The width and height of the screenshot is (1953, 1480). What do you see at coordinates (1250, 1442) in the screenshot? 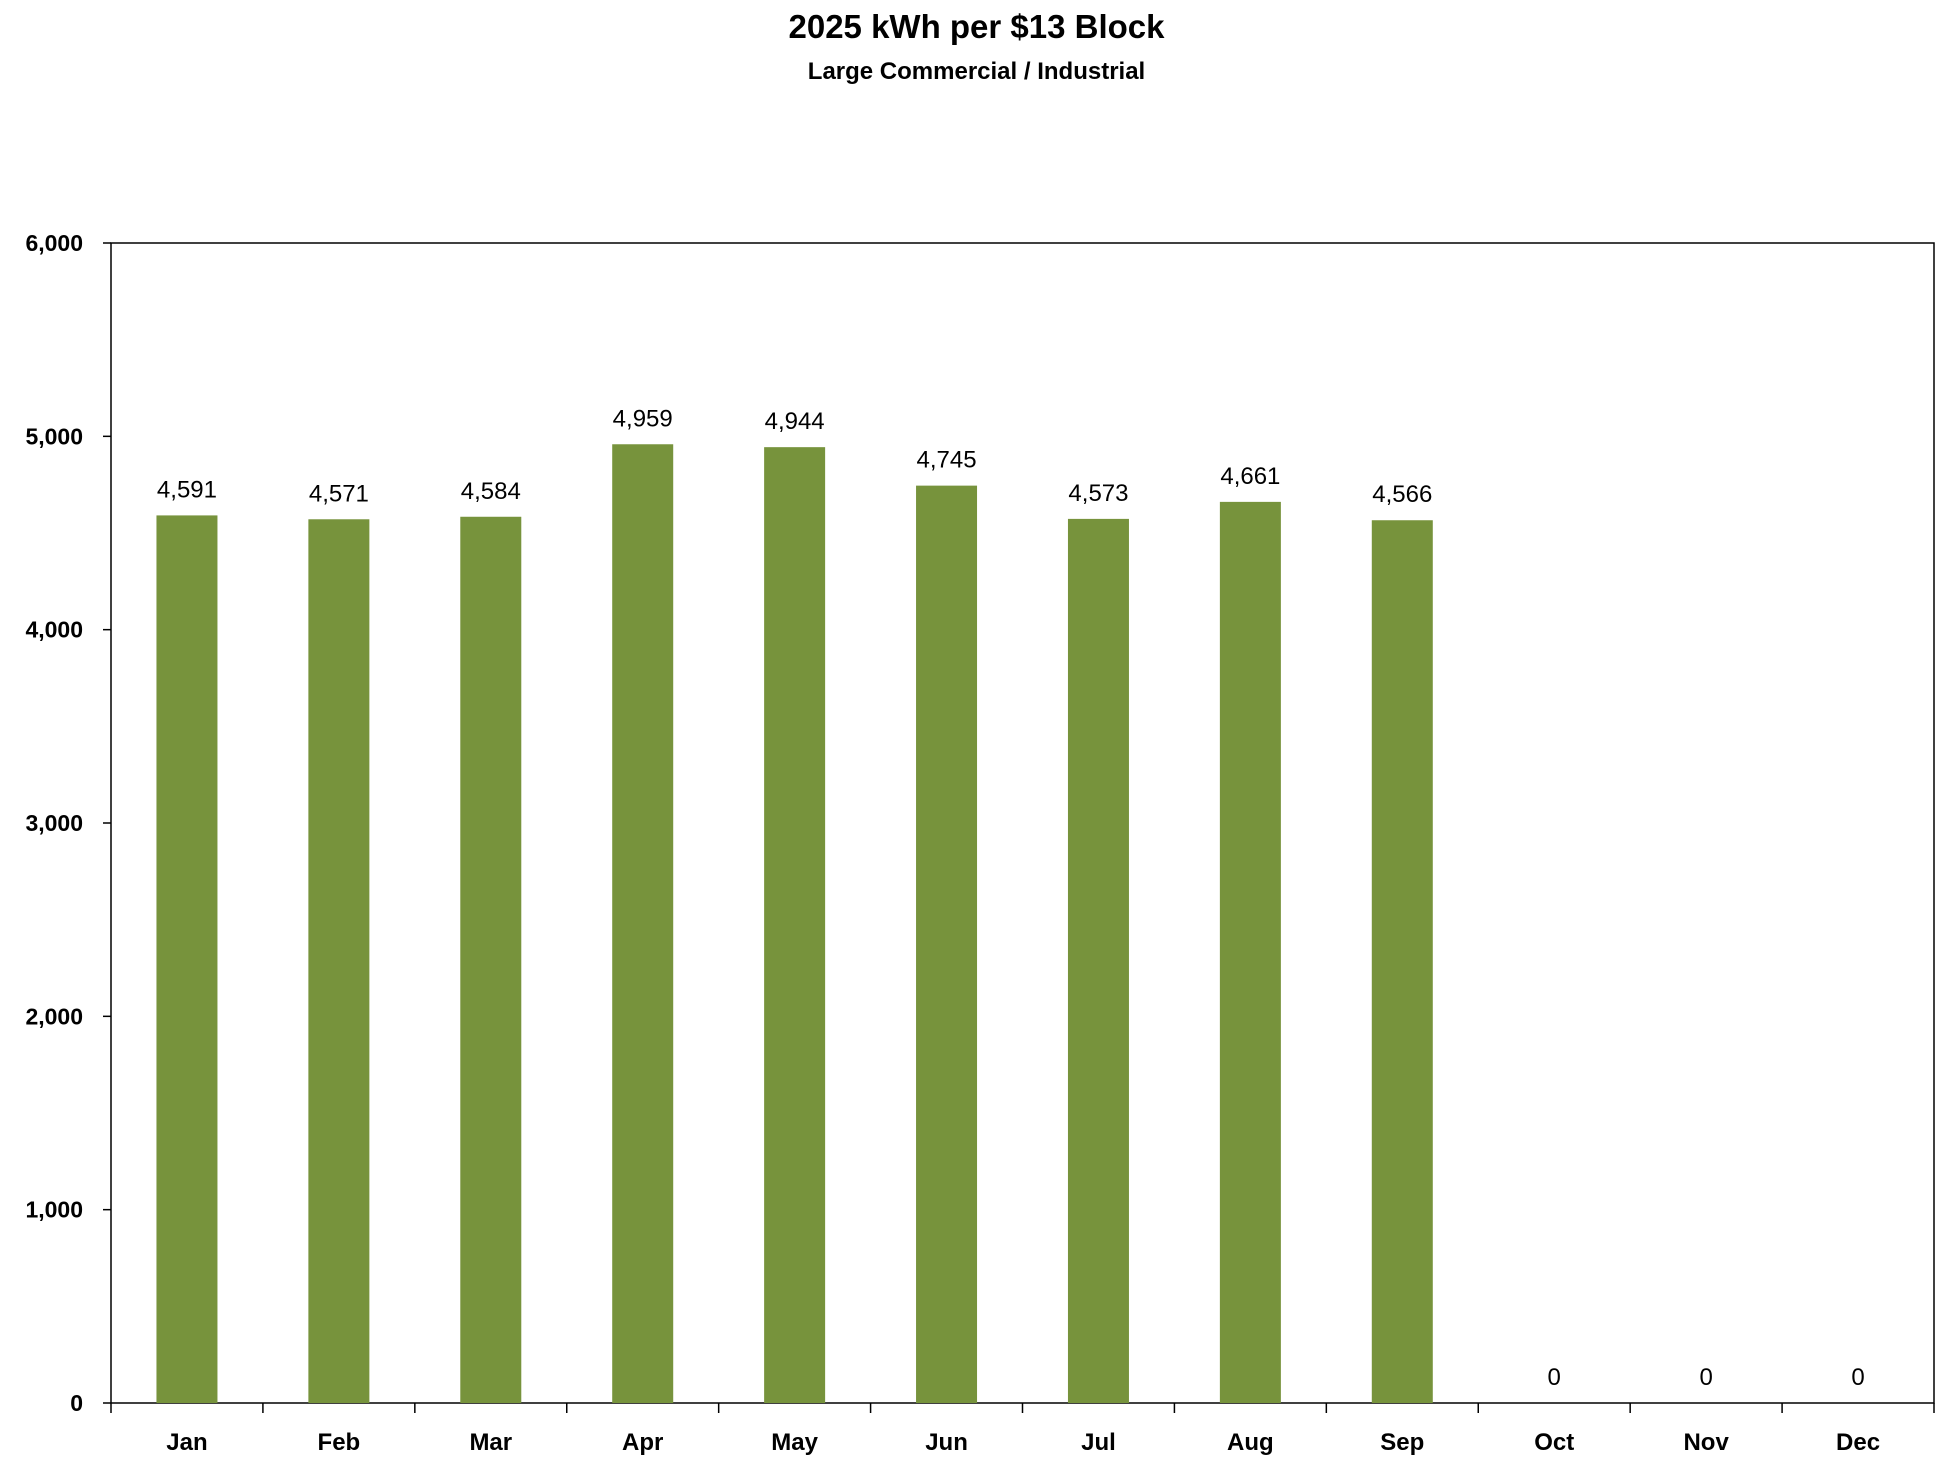
I see `x-tick-label: Aug` at bounding box center [1250, 1442].